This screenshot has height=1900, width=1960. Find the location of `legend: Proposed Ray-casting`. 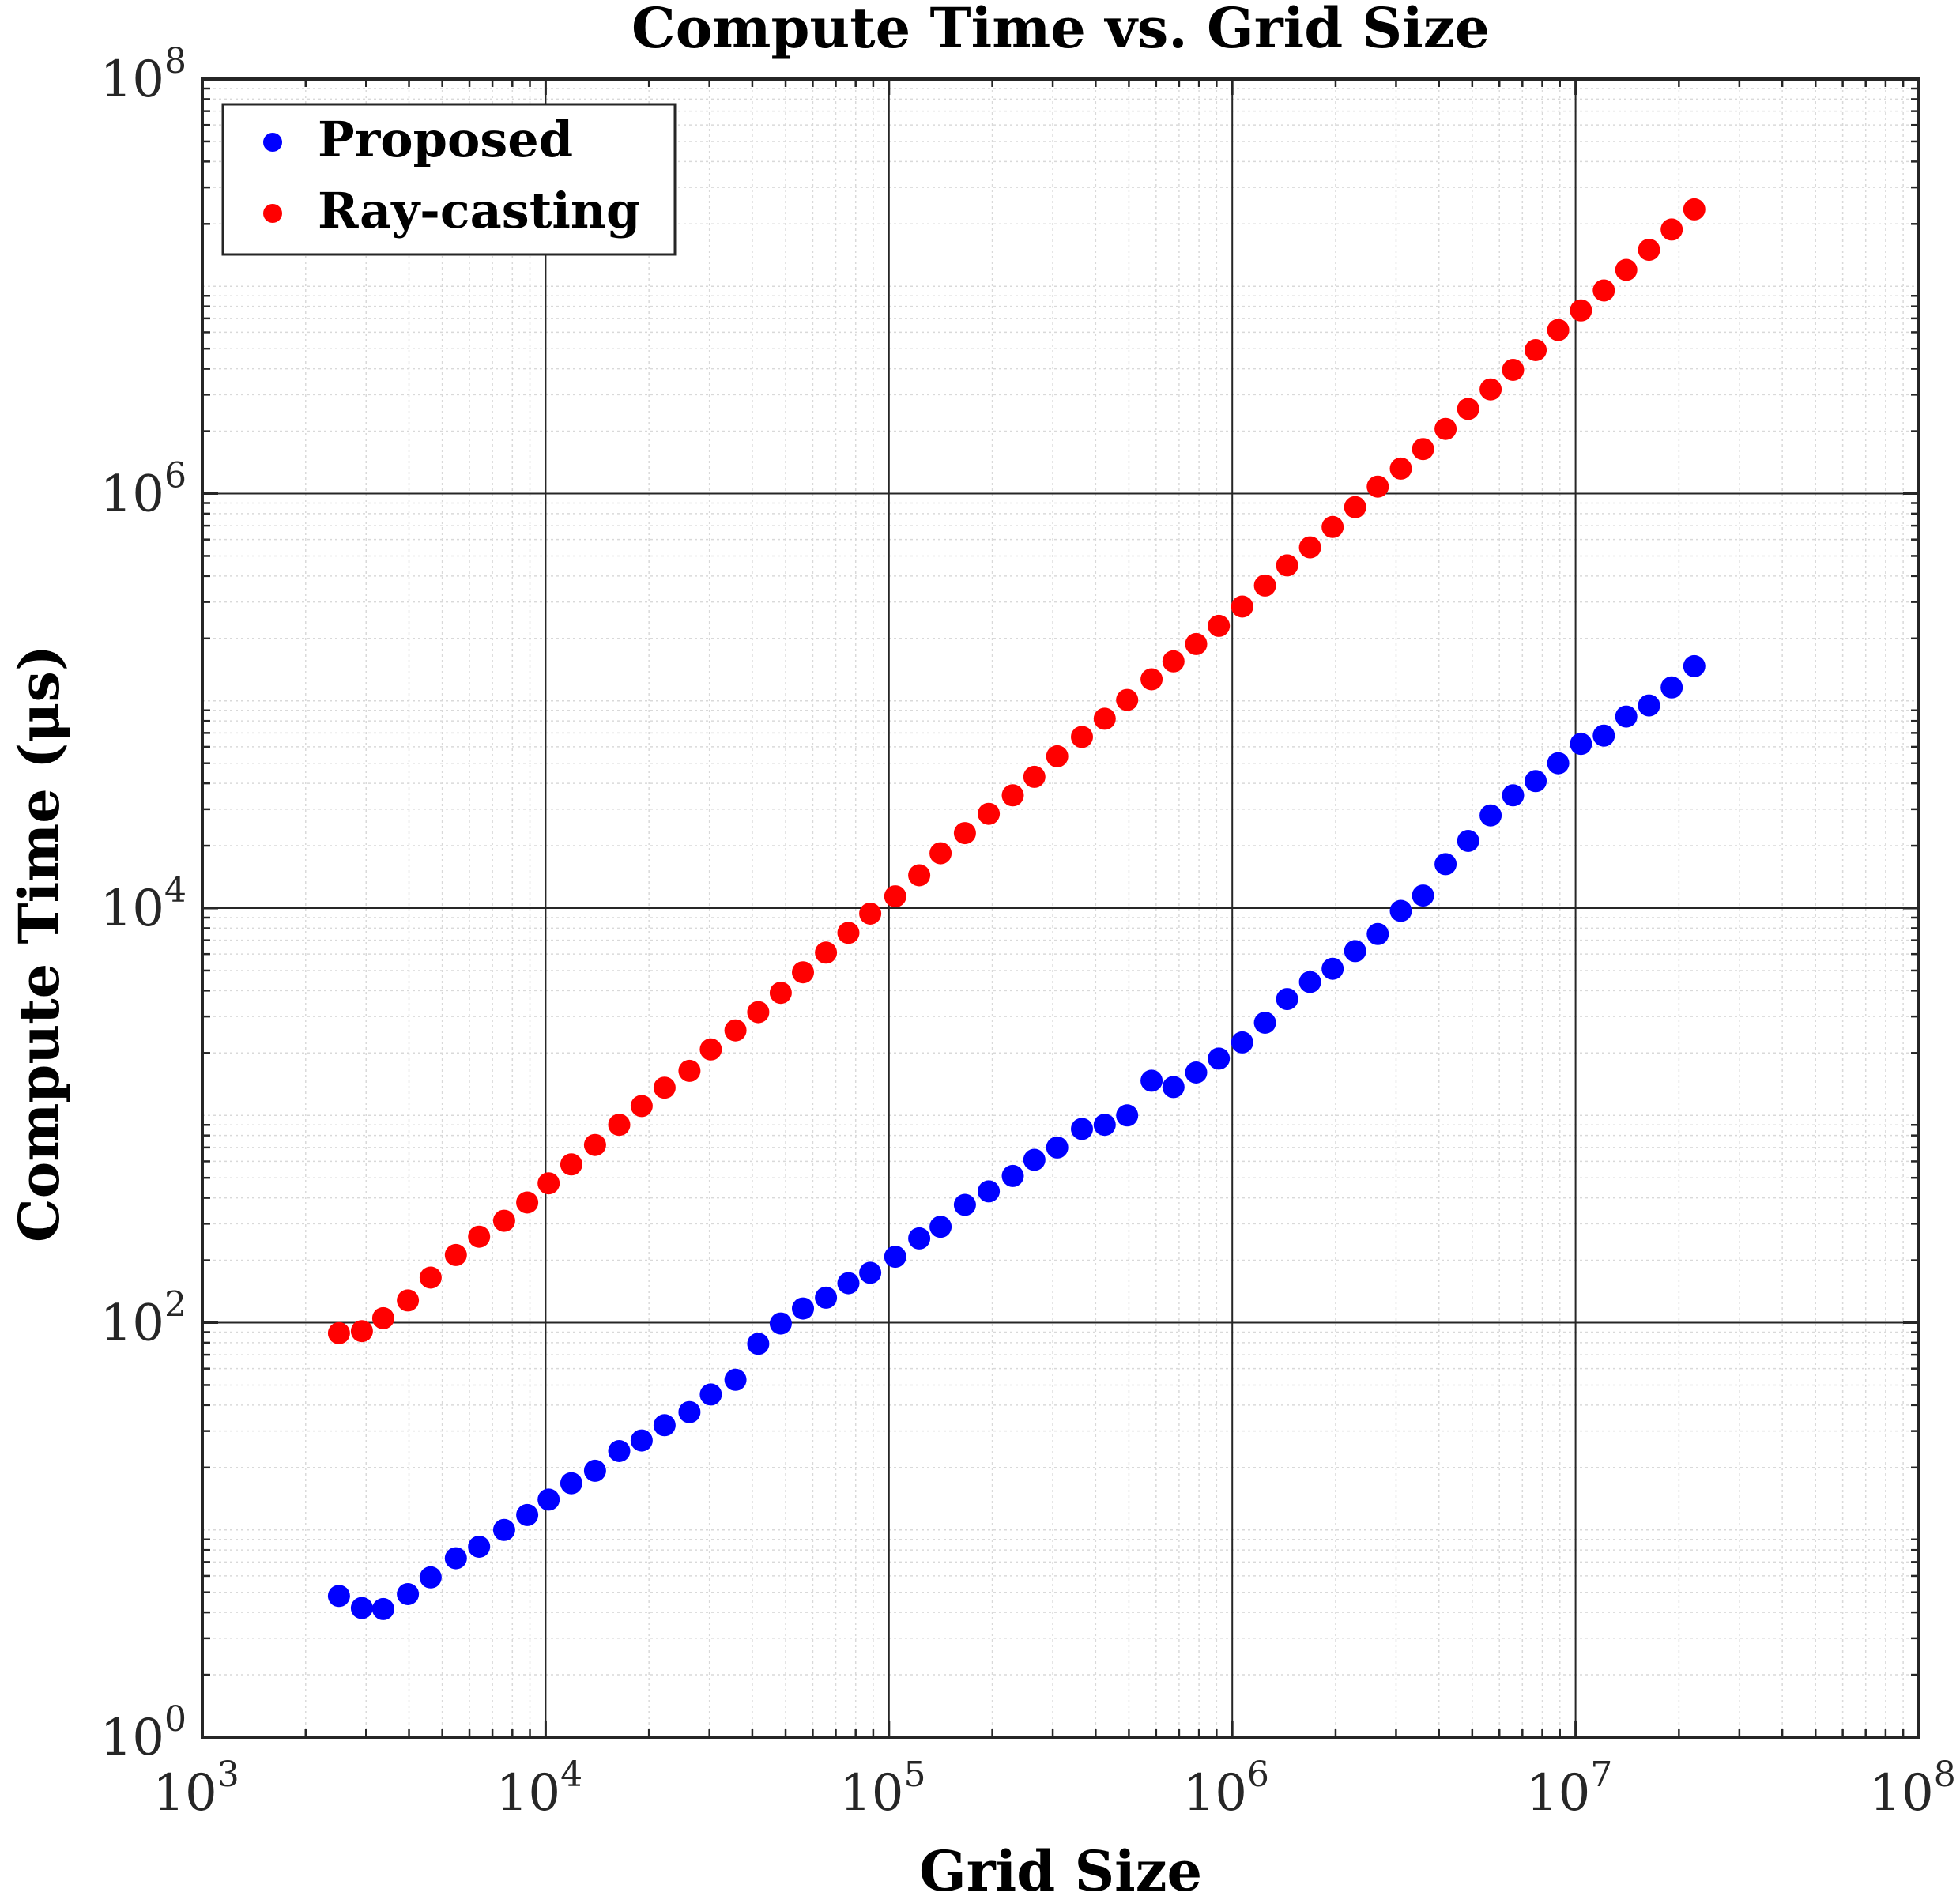

legend: Proposed Ray-casting is located at coordinates (449, 179).